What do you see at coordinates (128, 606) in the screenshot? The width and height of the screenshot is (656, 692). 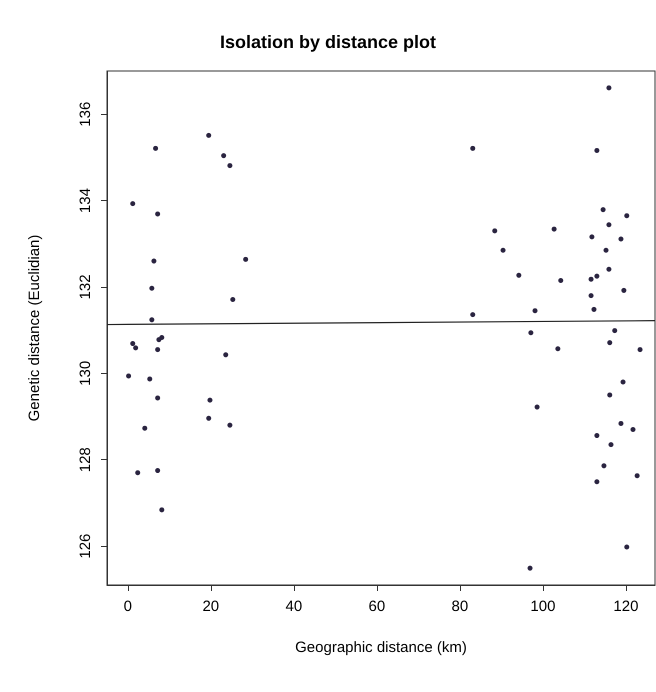 I see `x-tick-label: 0` at bounding box center [128, 606].